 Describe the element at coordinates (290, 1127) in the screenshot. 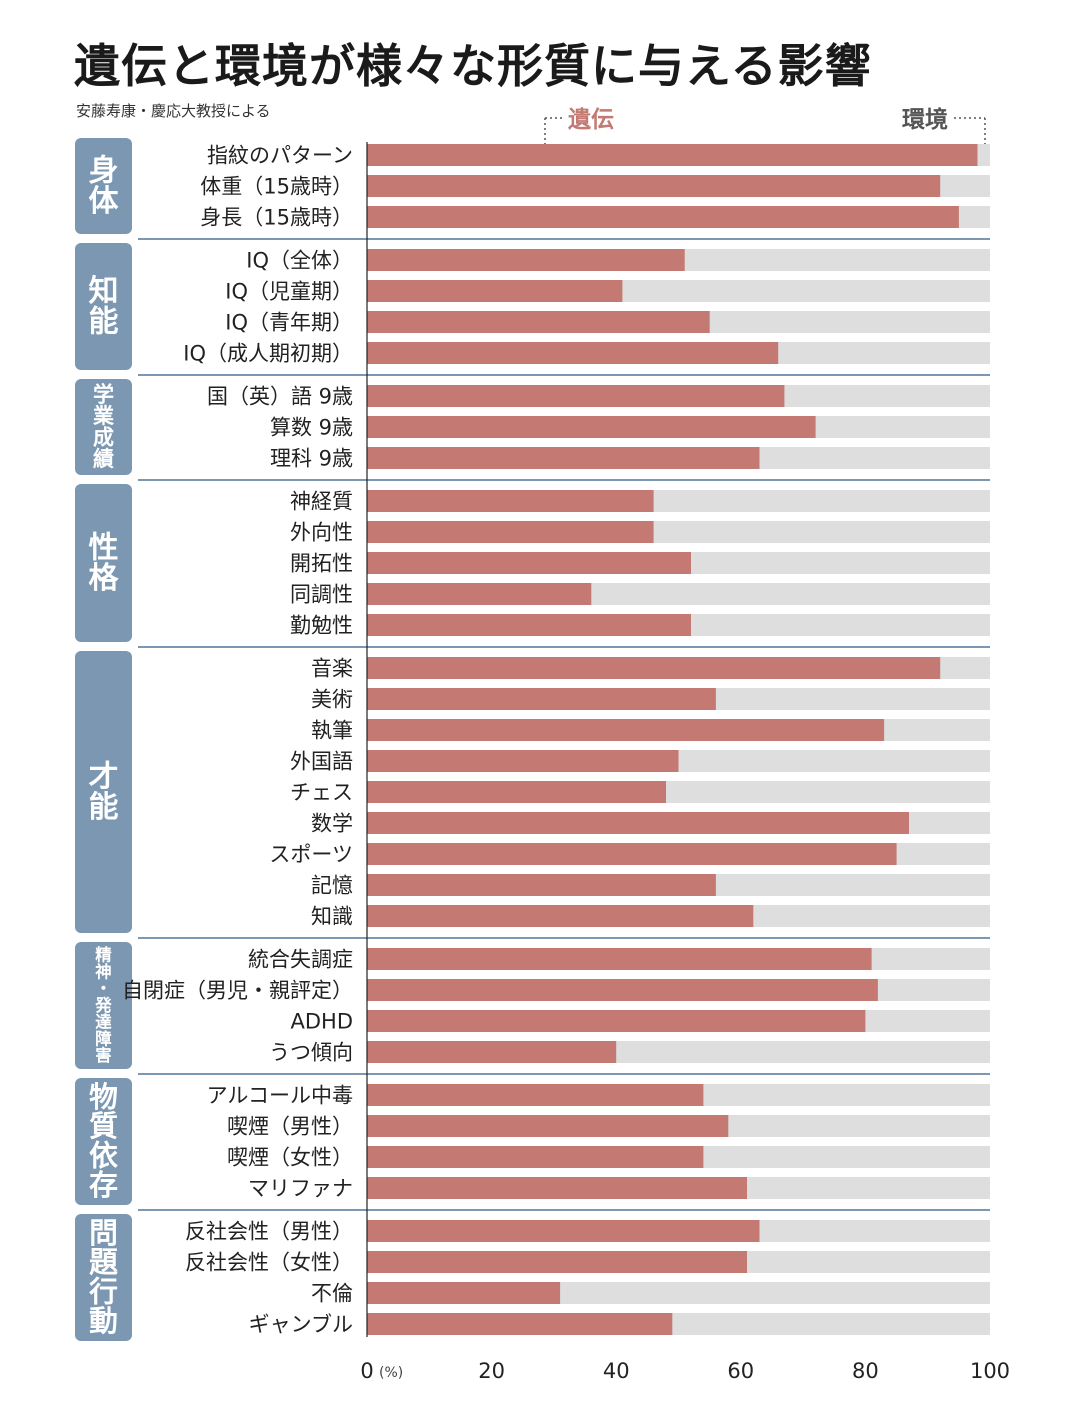

I see `row-label: 喫煙（男性）` at that location.